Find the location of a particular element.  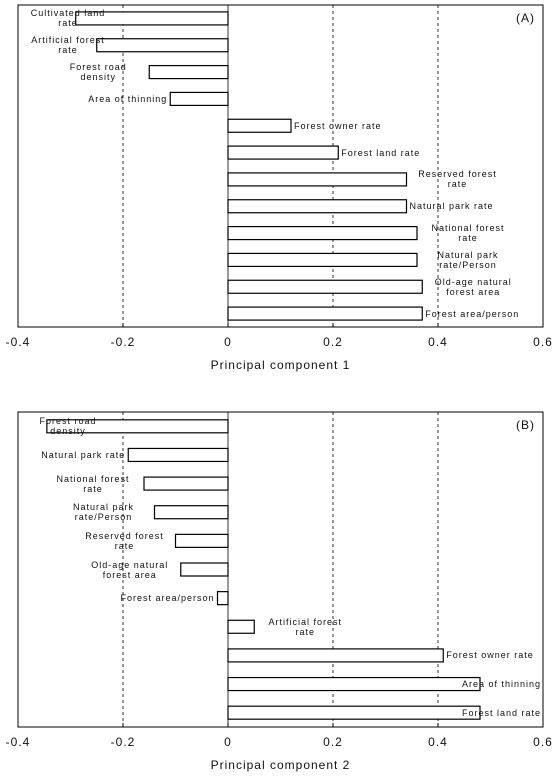

x-axis-title: Principal component 2 is located at coordinates (281, 765).